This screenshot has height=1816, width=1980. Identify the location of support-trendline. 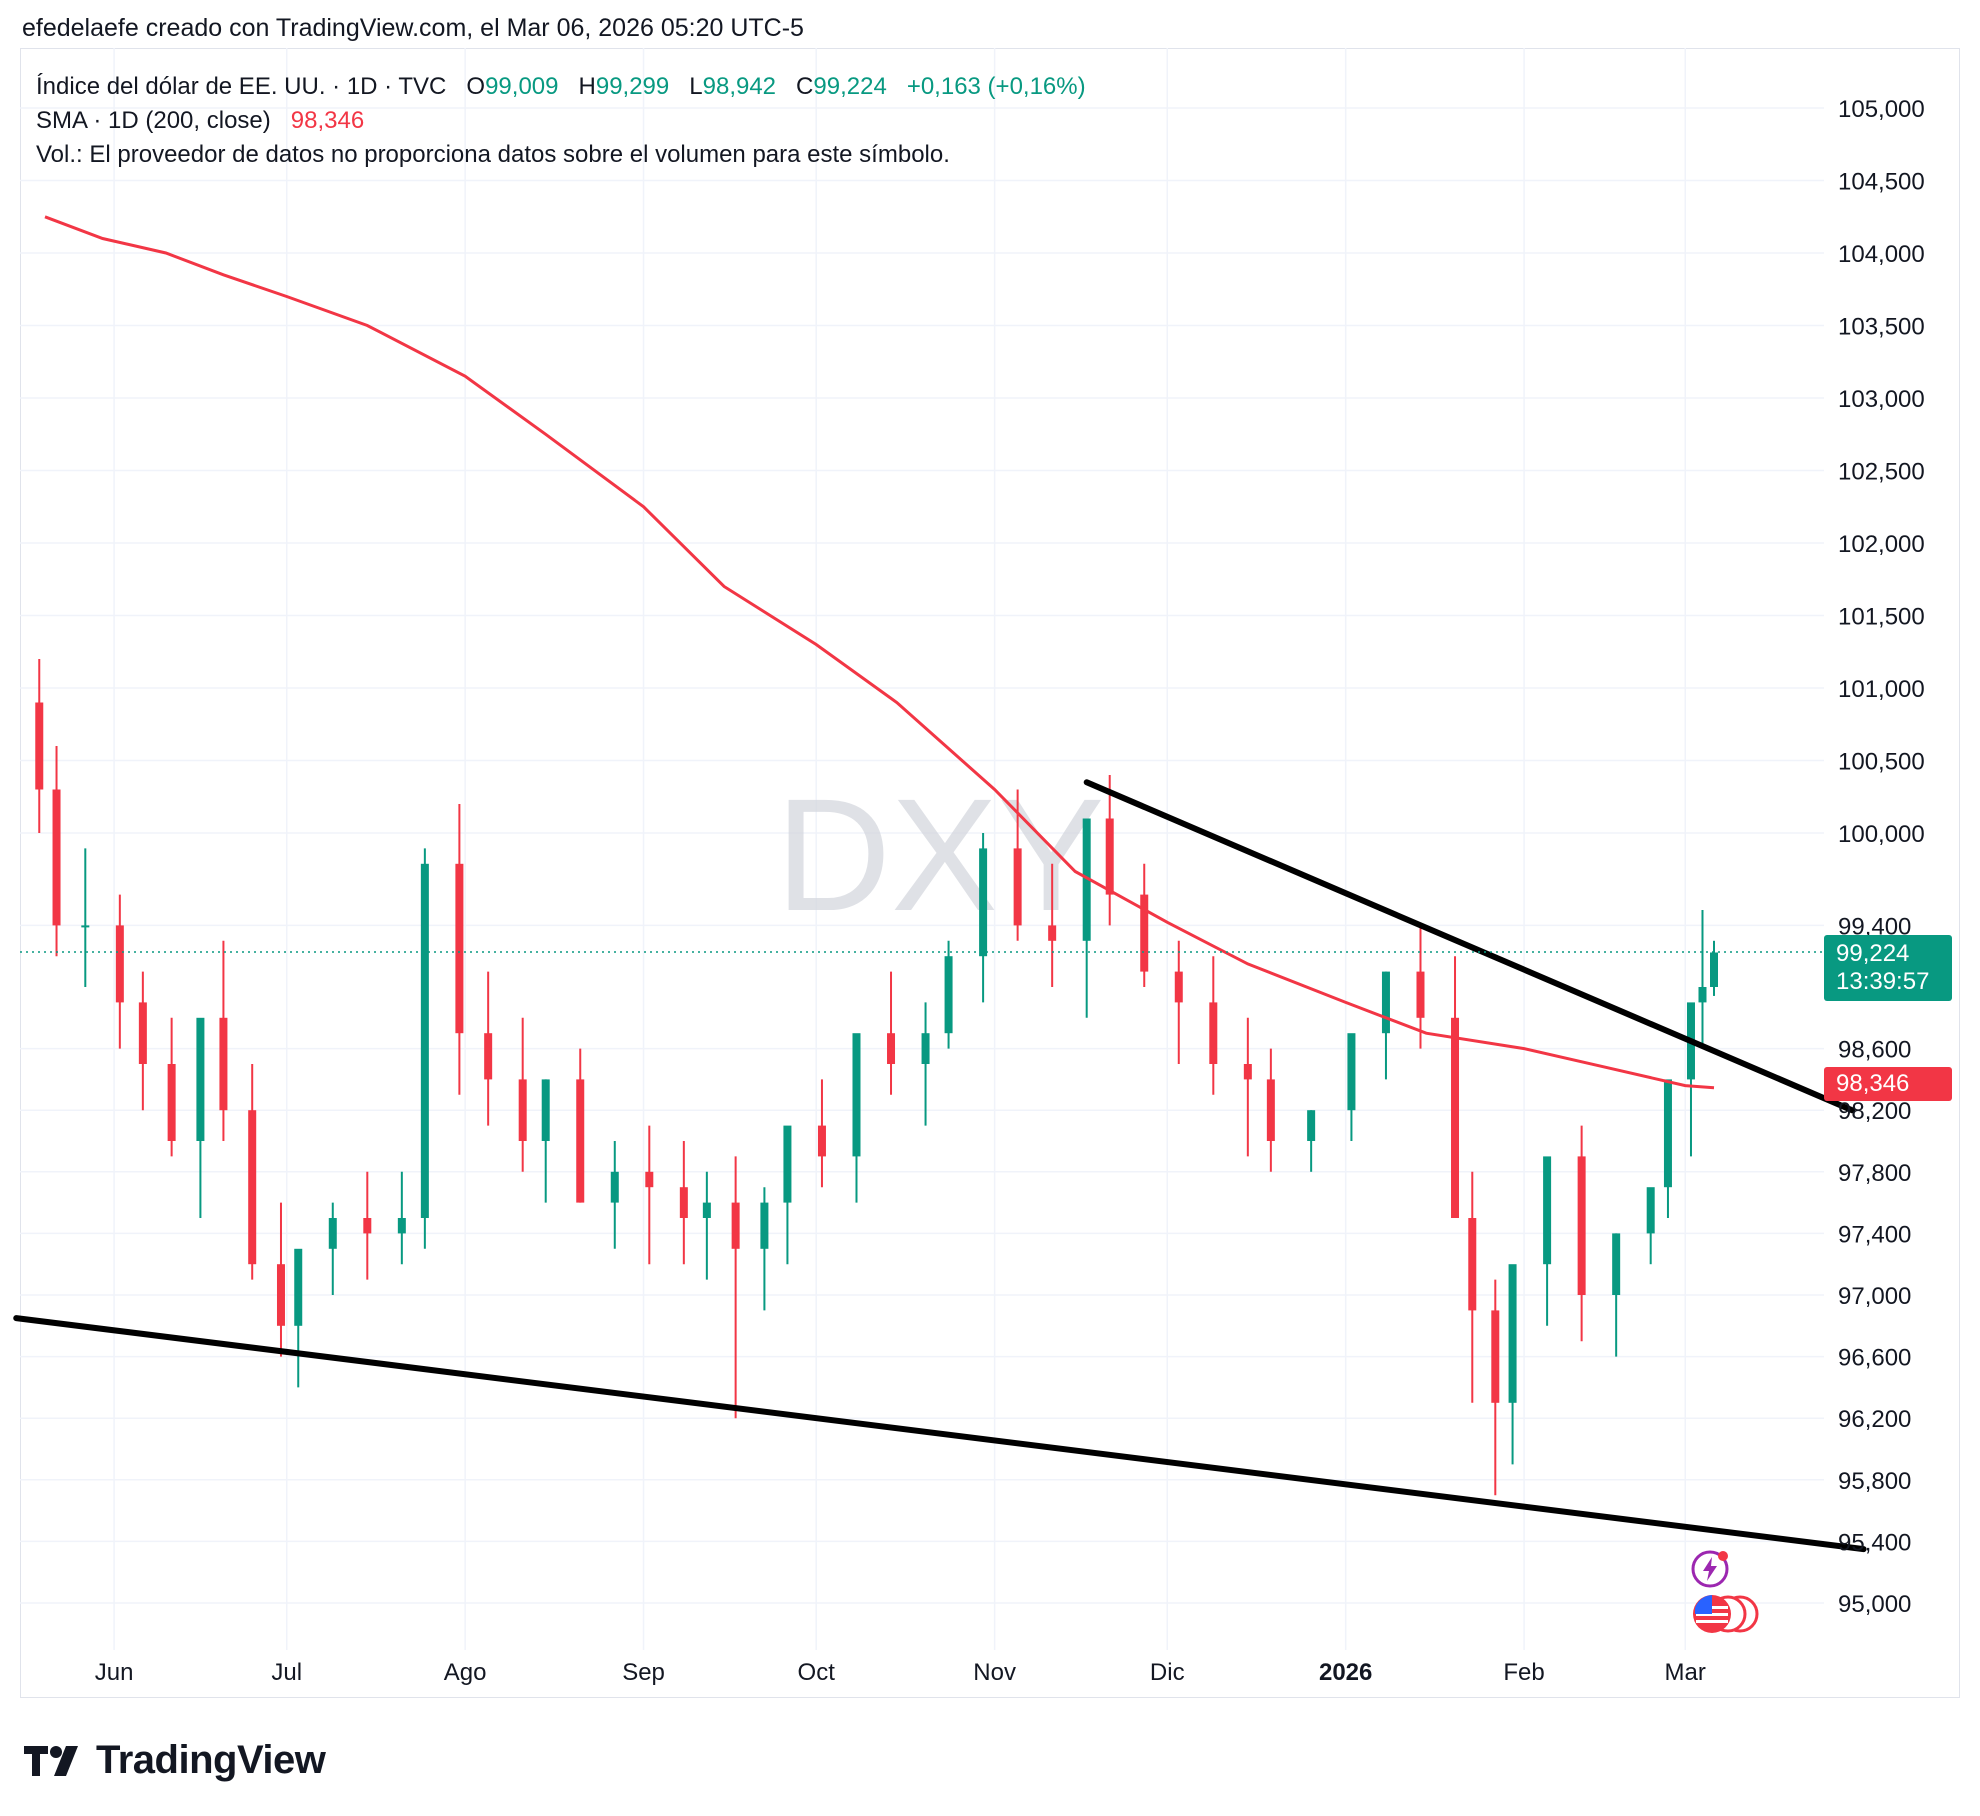
(940, 1434).